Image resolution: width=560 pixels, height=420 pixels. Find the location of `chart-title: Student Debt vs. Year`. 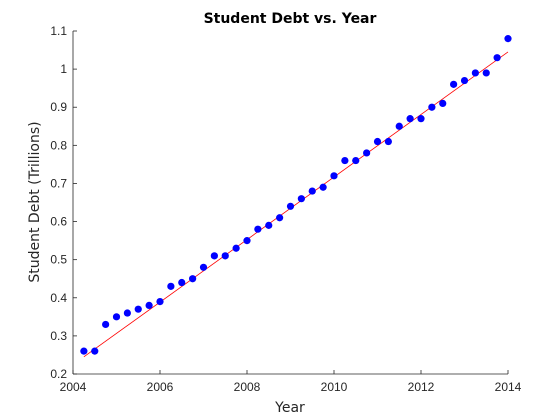

chart-title: Student Debt vs. Year is located at coordinates (290, 19).